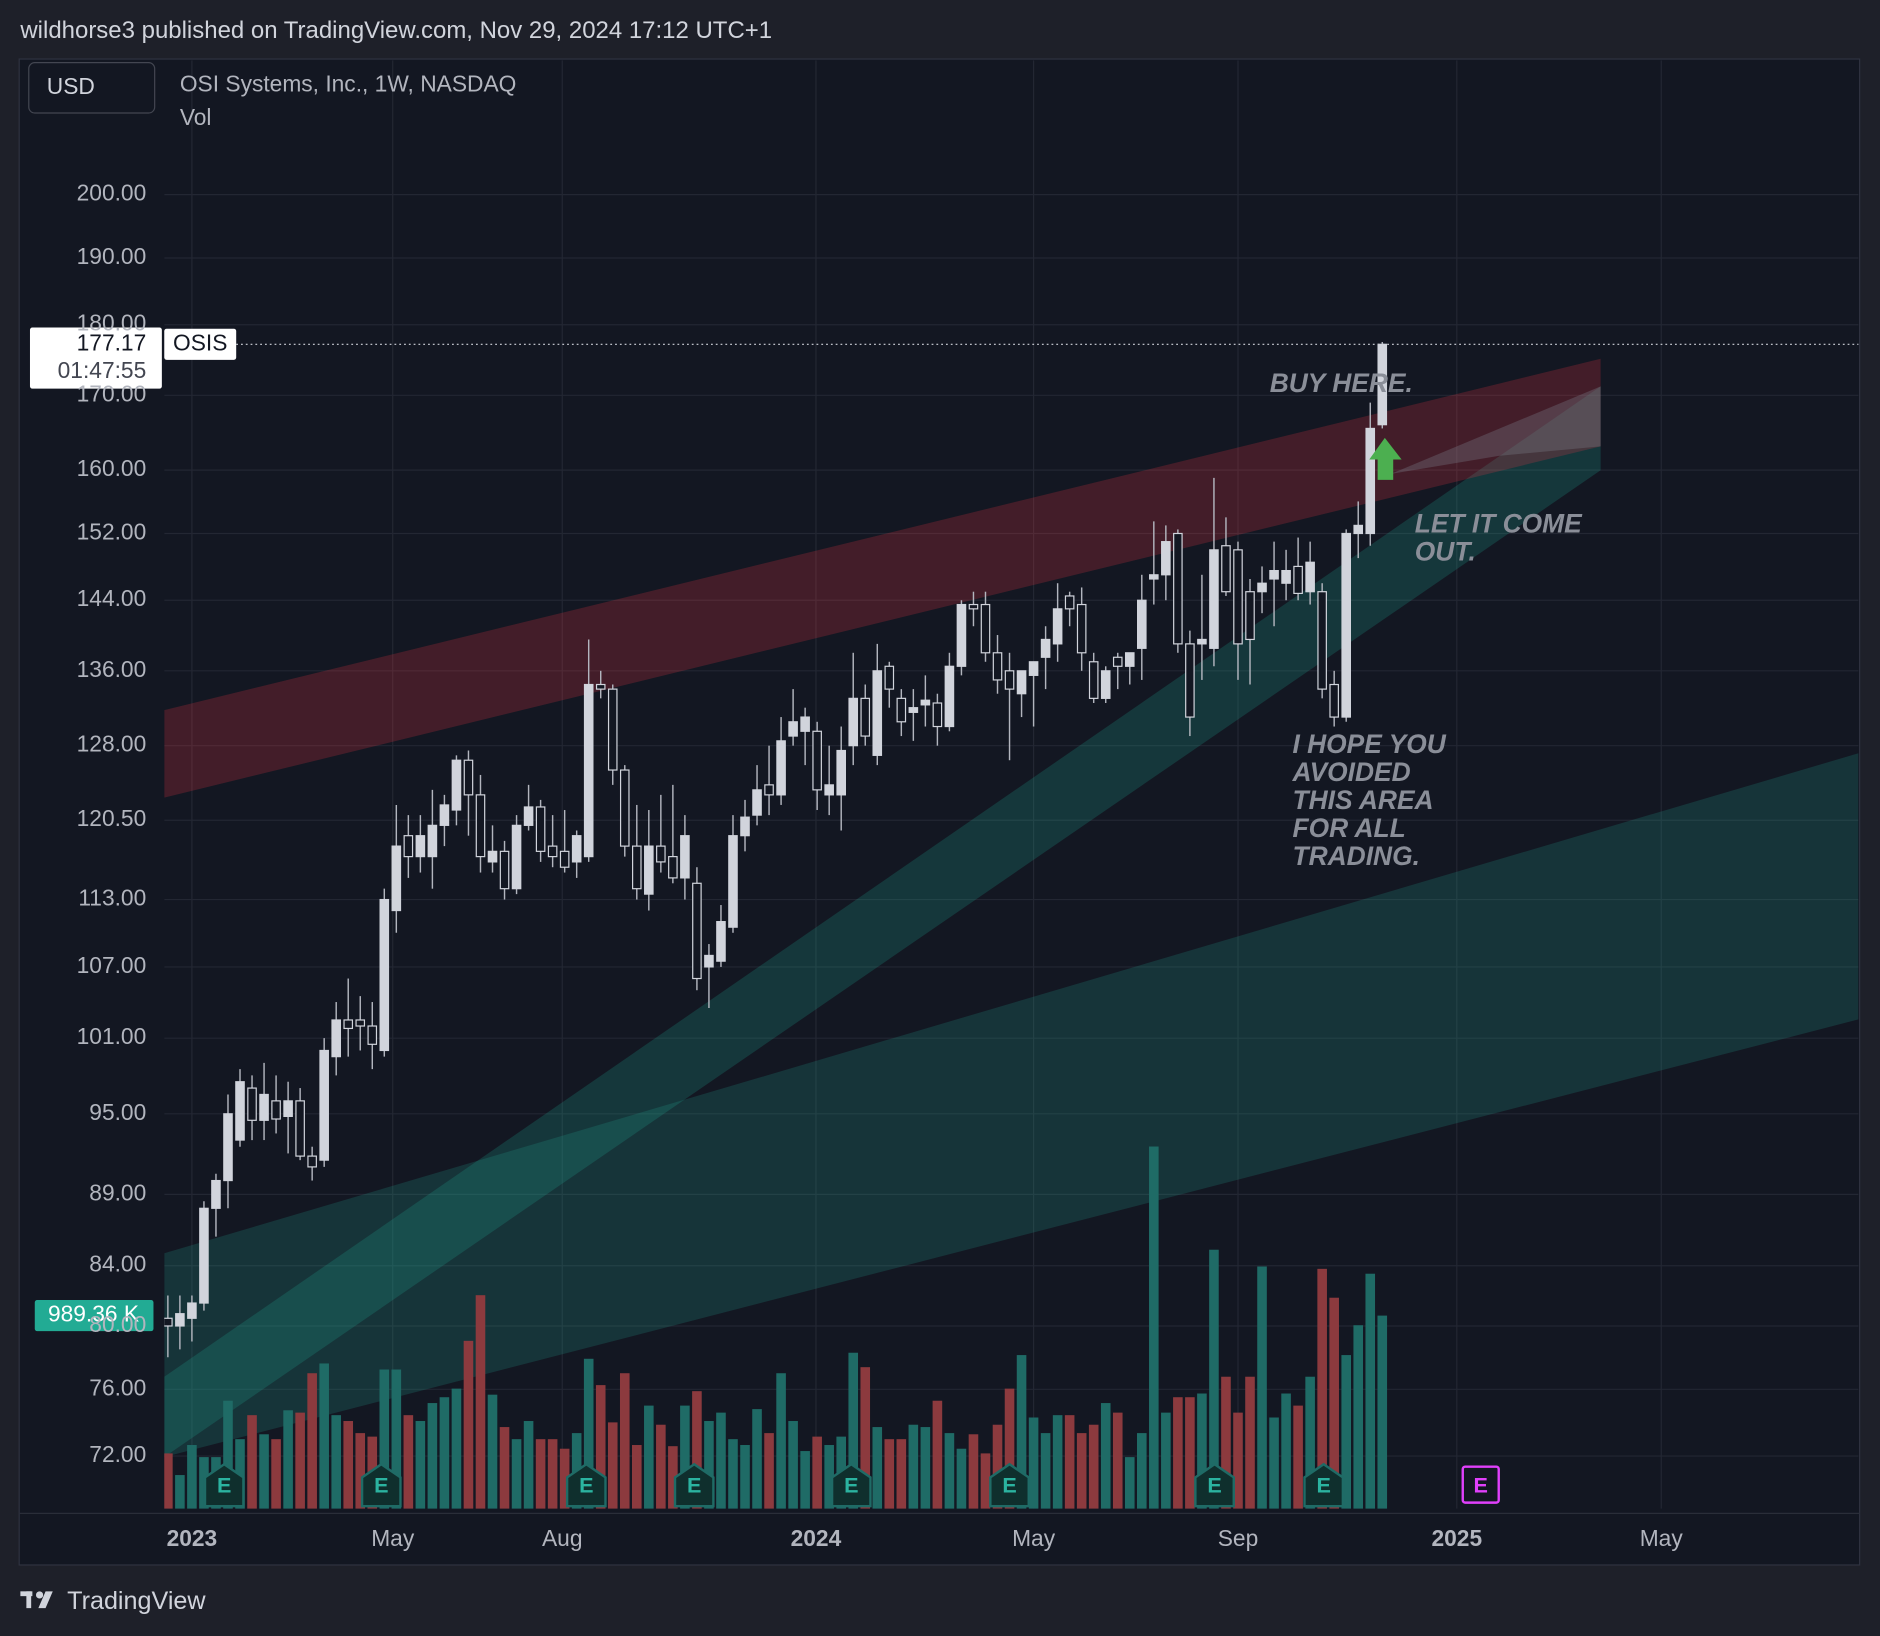  Describe the element at coordinates (102, 370) in the screenshot. I see `countdown: 01:47:55` at that location.